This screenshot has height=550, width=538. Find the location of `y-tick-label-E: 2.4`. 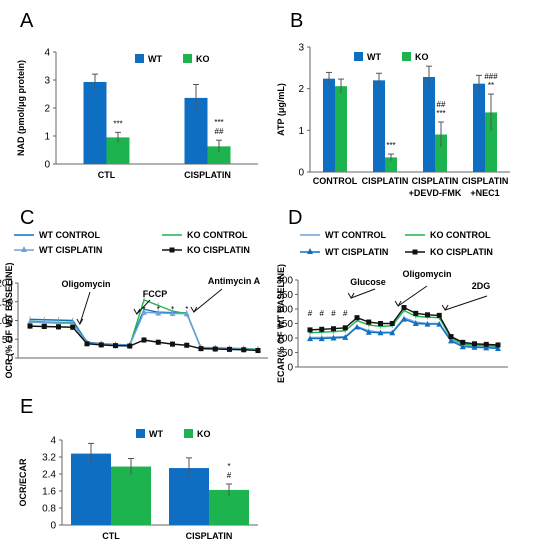

y-tick-label-E: 2.4 is located at coordinates (49, 475).